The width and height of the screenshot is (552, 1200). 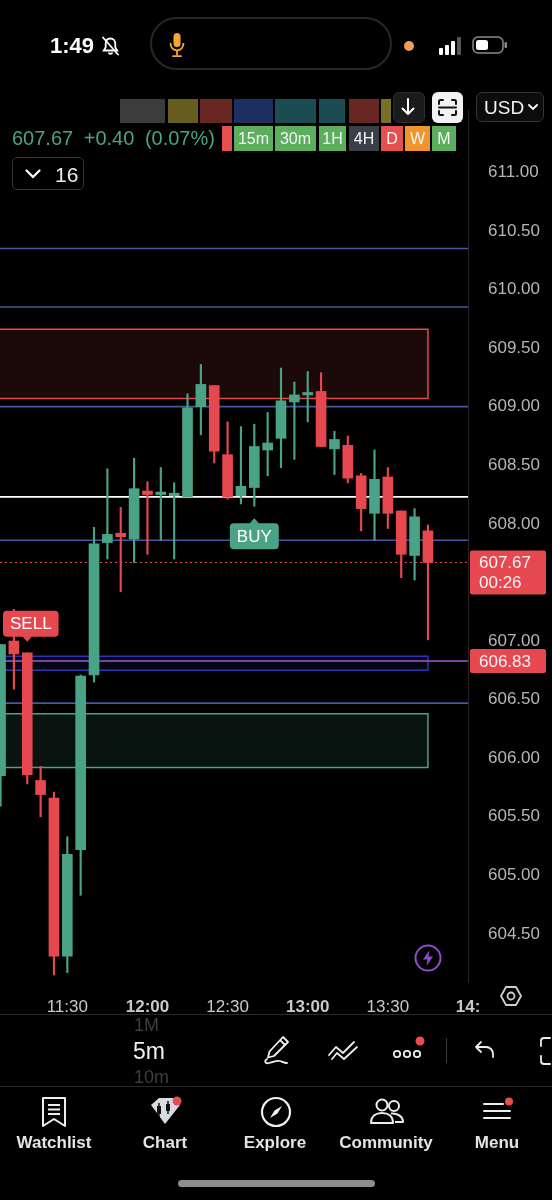 I want to click on text: 00:26, so click(x=500, y=583).